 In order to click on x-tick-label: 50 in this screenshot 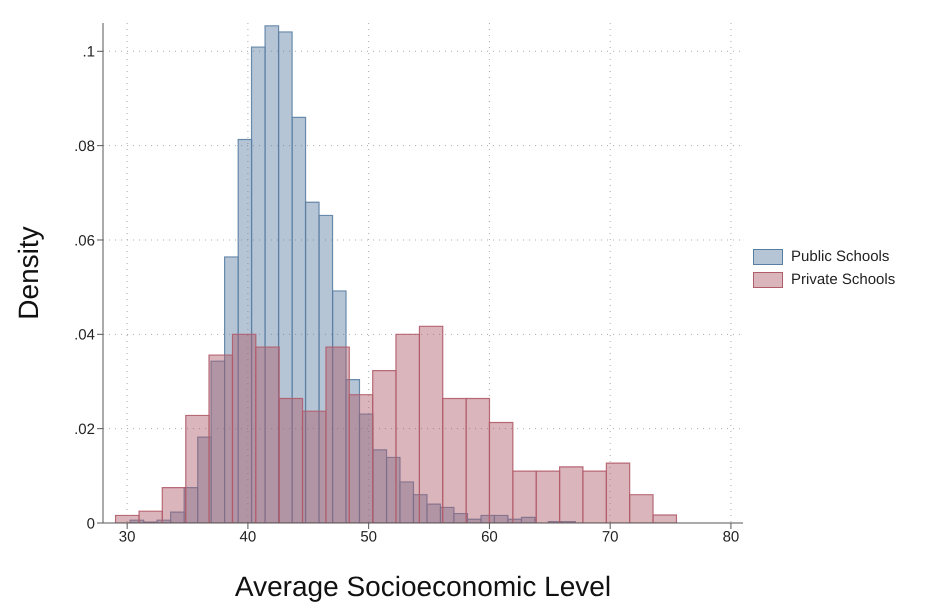, I will do `click(369, 537)`.